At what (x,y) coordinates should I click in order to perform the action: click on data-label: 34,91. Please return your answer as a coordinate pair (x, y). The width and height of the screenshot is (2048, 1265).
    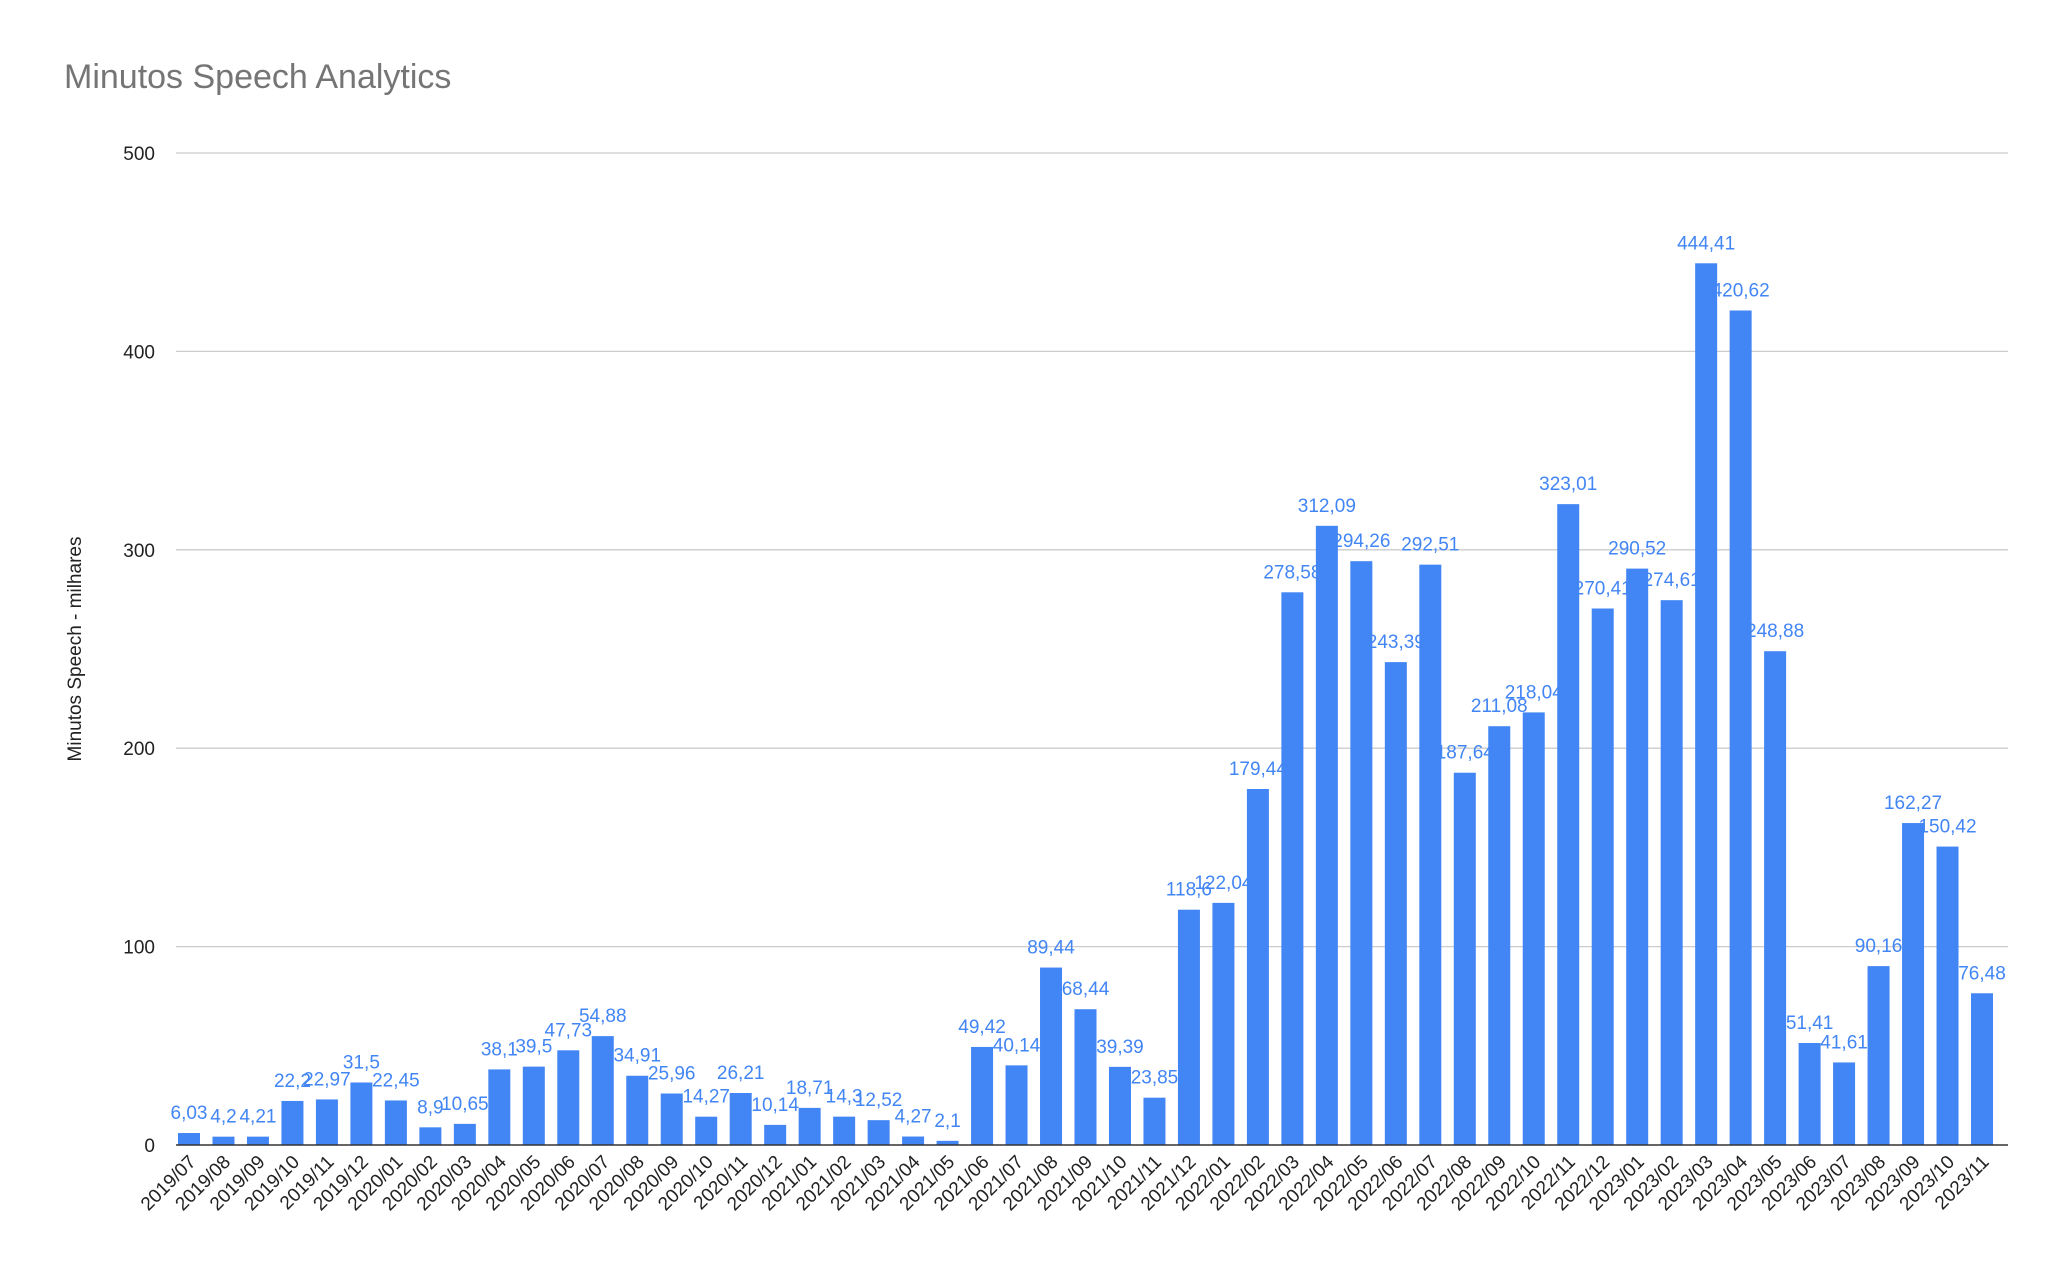
    Looking at the image, I should click on (637, 1056).